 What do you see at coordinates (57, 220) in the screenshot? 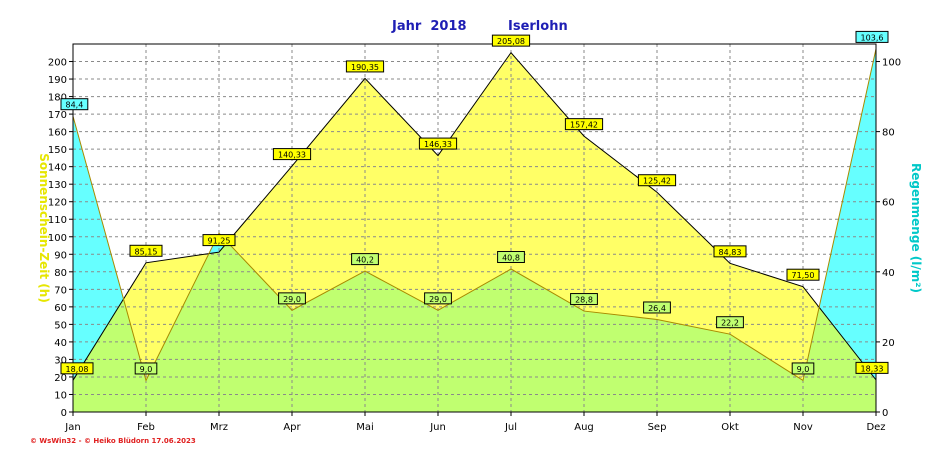
I see `left-tick-label: 110` at bounding box center [57, 220].